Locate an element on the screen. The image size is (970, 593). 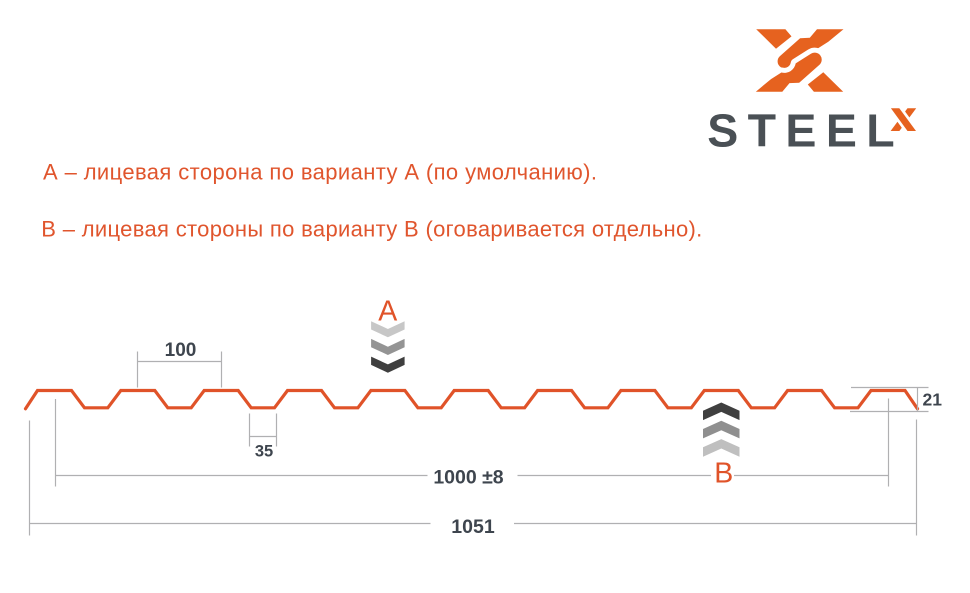
svg-text: В is located at coordinates (723, 474).